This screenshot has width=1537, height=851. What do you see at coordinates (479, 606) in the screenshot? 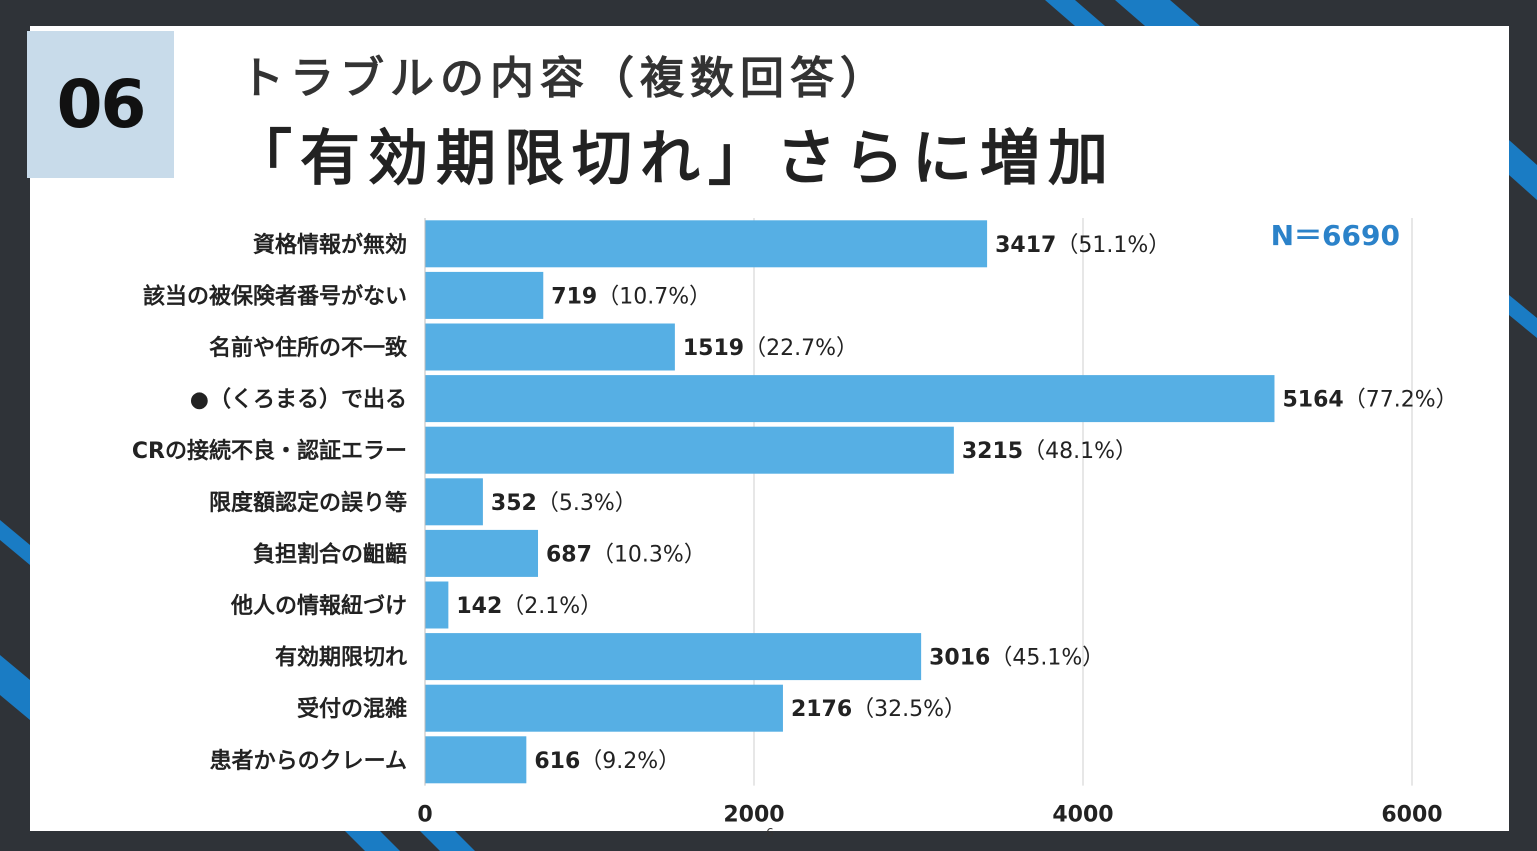
I see `data-label-value: 142` at bounding box center [479, 606].